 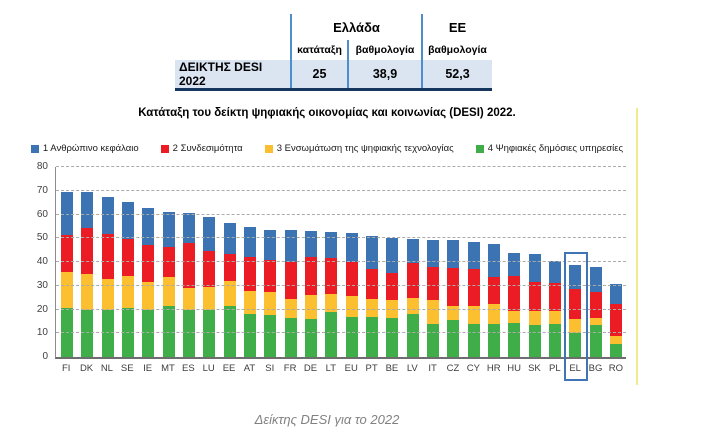 I want to click on x-label-RO: RO, so click(x=615, y=368).